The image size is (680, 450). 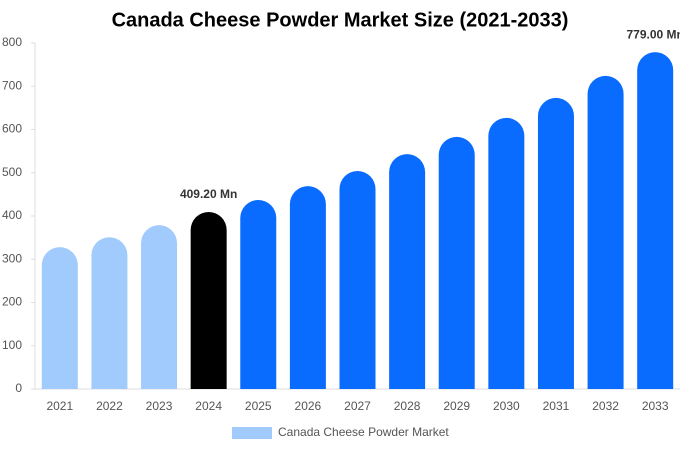 I want to click on x-tick-label: 2026, so click(x=308, y=406).